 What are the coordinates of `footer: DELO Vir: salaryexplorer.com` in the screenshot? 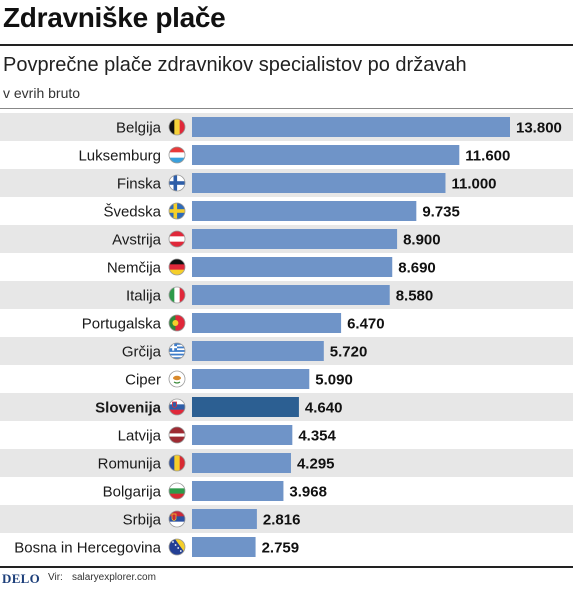 It's located at (286, 579).